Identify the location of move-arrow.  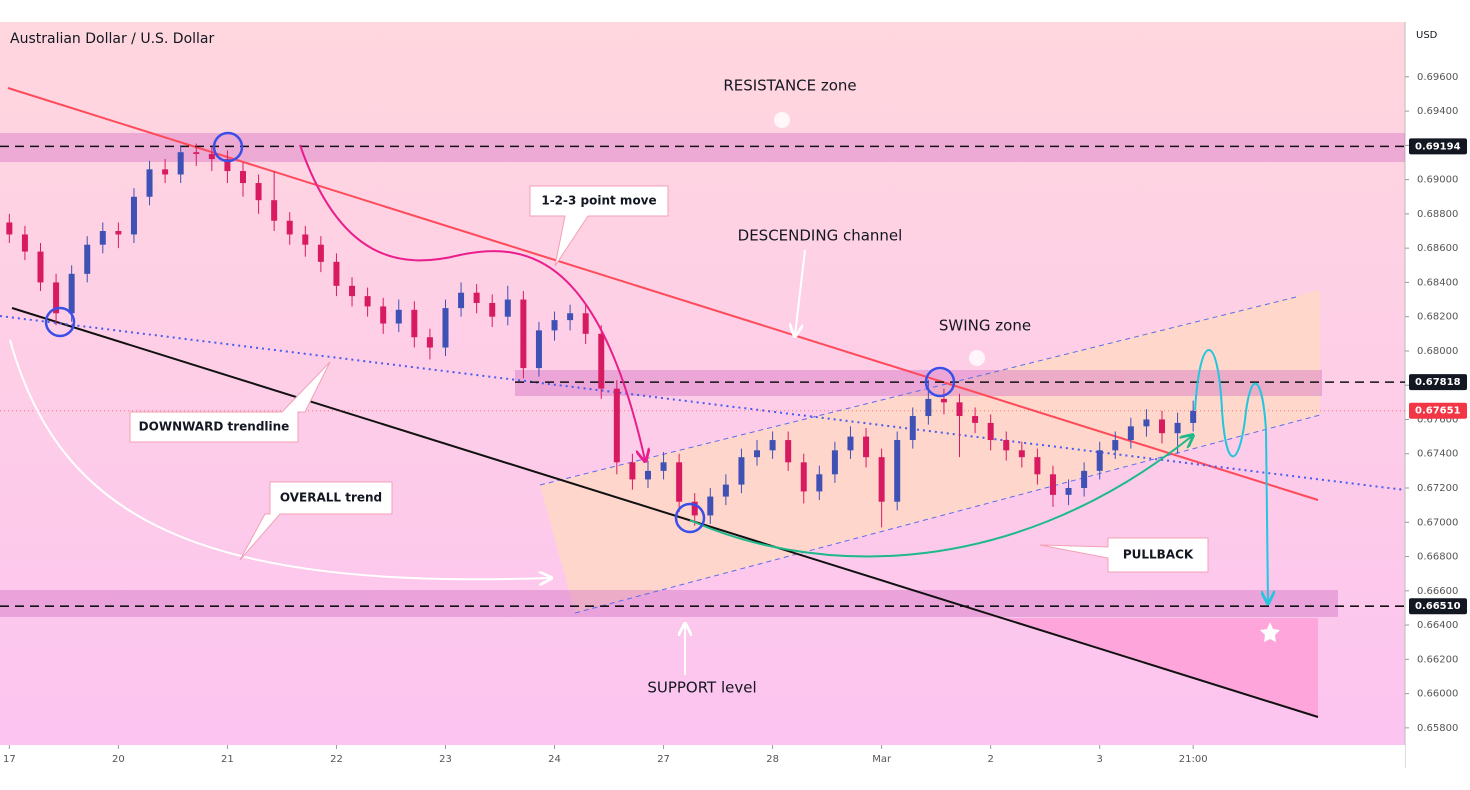
(472, 302).